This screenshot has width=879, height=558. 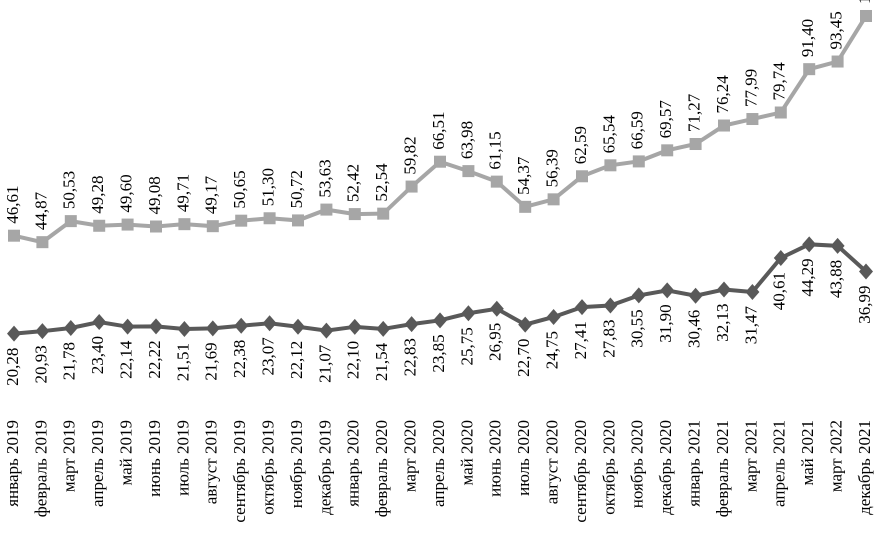 What do you see at coordinates (438, 130) in the screenshot?
I see `data-label: 66,51` at bounding box center [438, 130].